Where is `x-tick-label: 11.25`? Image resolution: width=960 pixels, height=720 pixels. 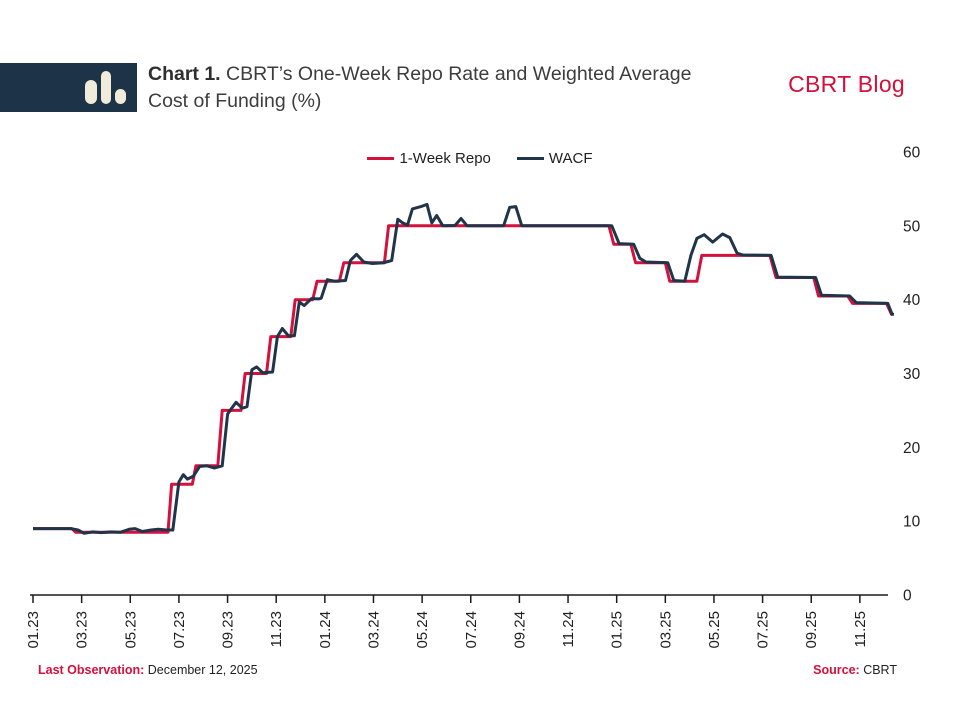
x-tick-label: 11.25 is located at coordinates (860, 629).